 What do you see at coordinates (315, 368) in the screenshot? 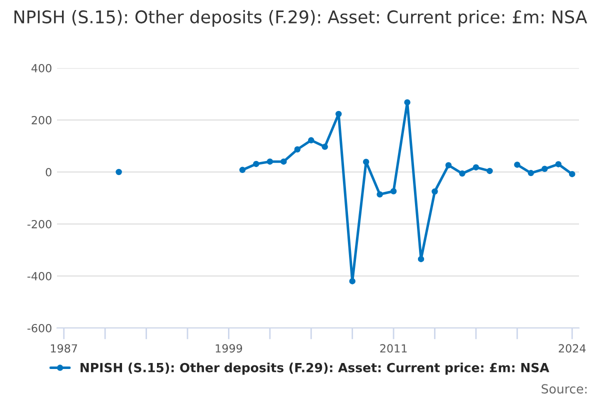
I see `legend-label: NPISH (S.15): Other deposits (F.29): Asset: Current price: £m: NSA` at bounding box center [315, 368].